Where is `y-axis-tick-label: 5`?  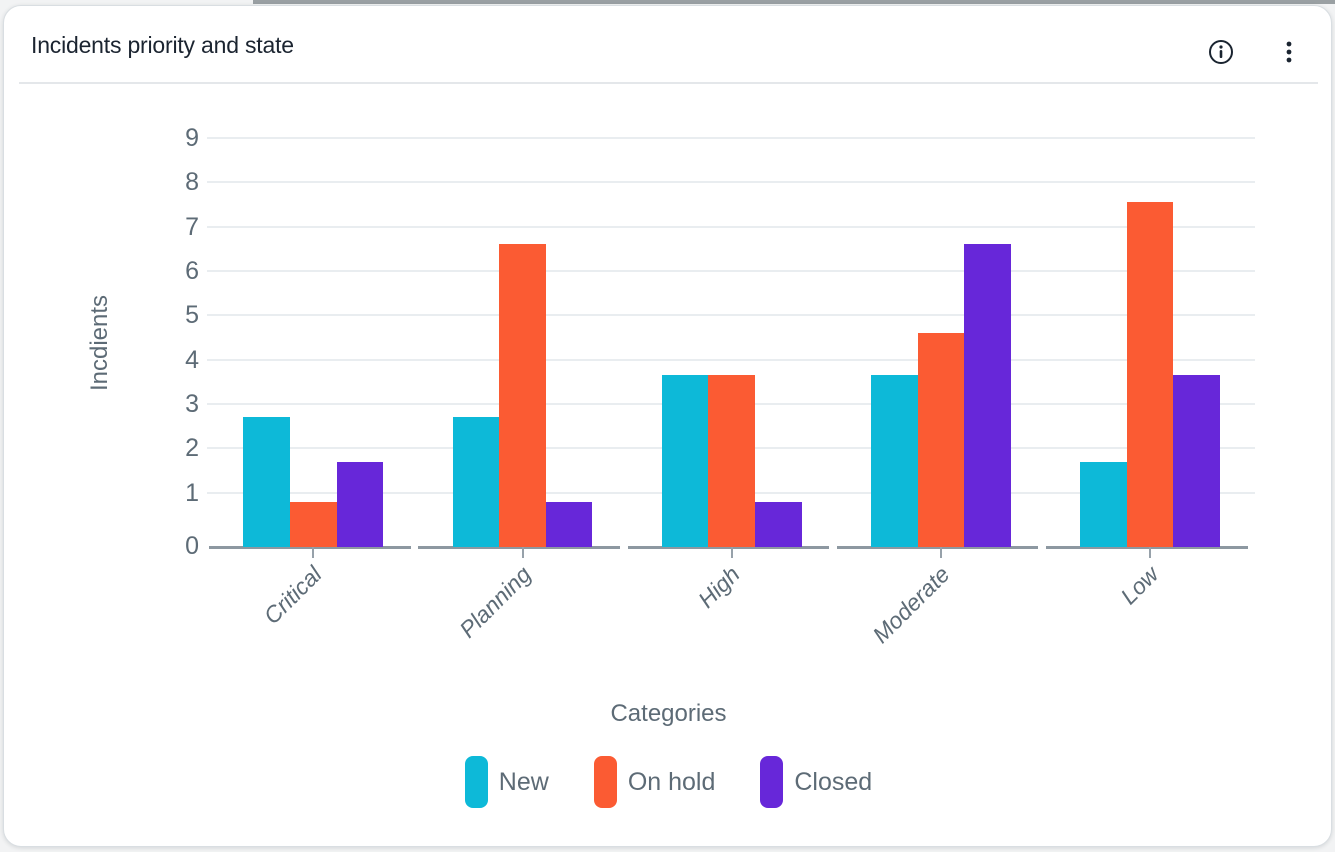
y-axis-tick-label: 5 is located at coordinates (192, 315).